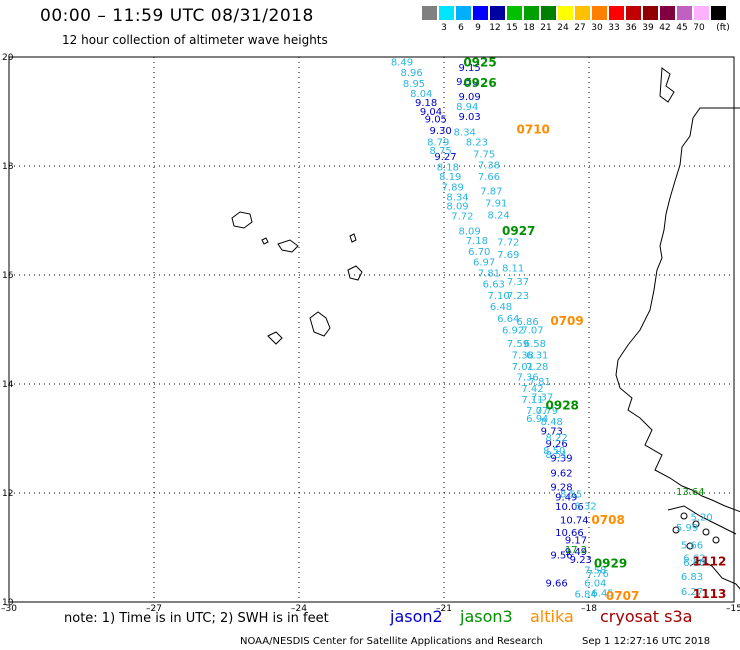  Describe the element at coordinates (467, 82) in the screenshot. I see `swh-label: 9.50` at that location.